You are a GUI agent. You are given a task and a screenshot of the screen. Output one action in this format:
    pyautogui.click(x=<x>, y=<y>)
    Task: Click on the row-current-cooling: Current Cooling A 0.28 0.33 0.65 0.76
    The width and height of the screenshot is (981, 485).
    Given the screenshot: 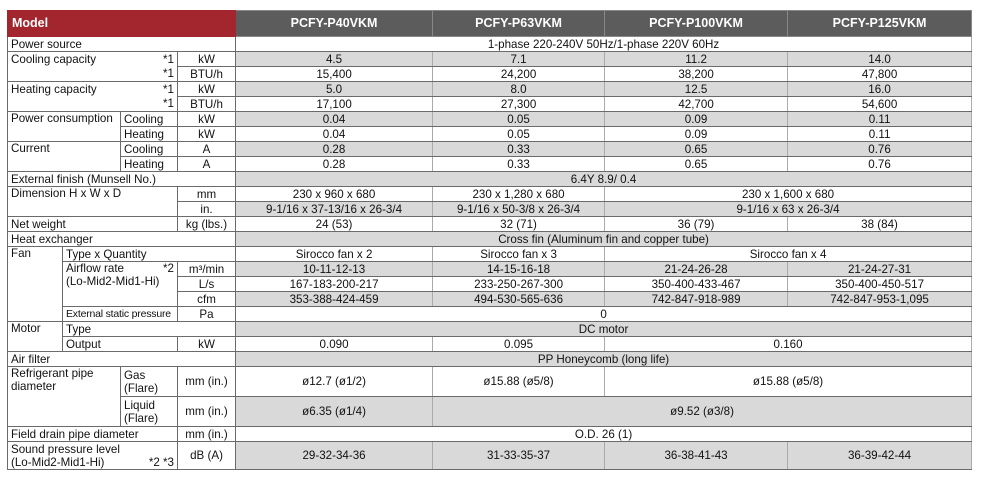 What is the action you would take?
    pyautogui.click(x=490, y=156)
    